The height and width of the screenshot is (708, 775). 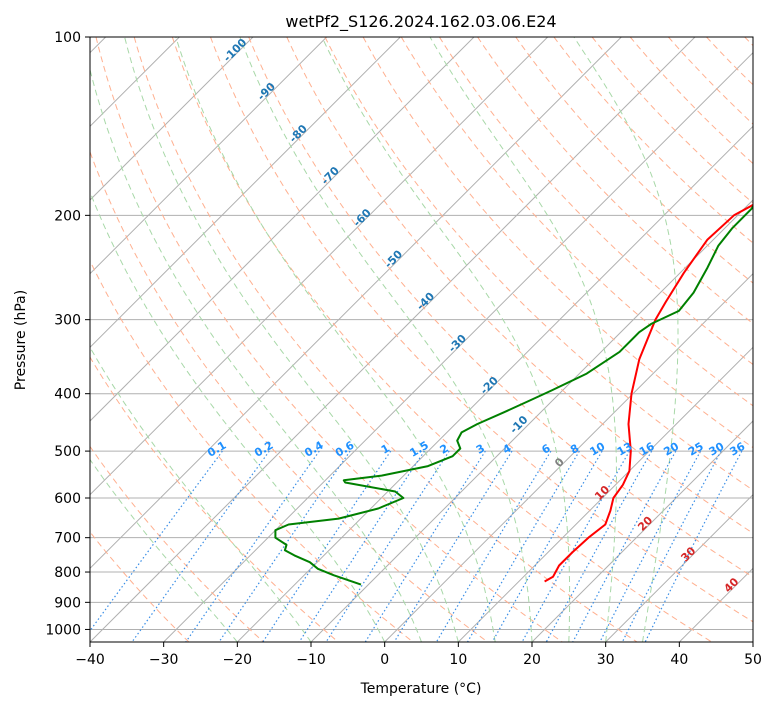 What do you see at coordinates (67, 452) in the screenshot?
I see `y-tick-label: 500` at bounding box center [67, 452].